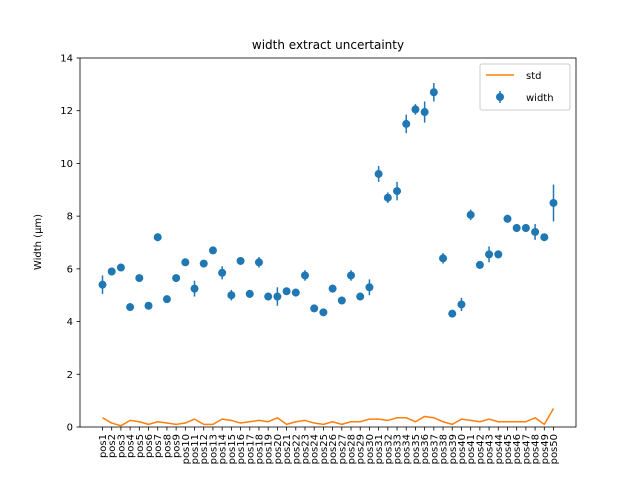  I want to click on y-tick-label: 10, so click(66, 164).